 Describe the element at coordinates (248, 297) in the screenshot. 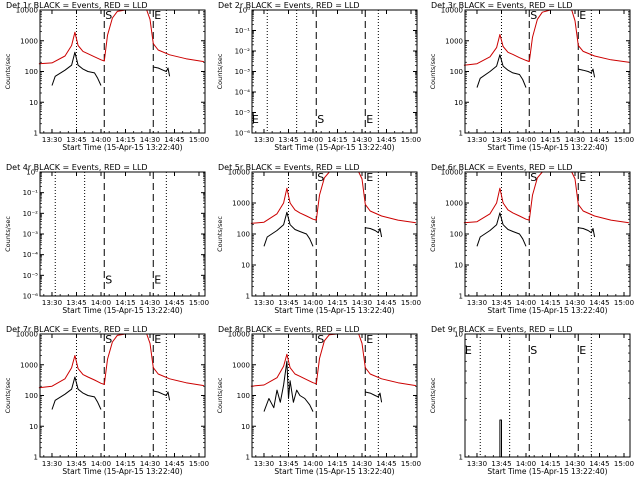

I see `y-tick-label: 1` at that location.